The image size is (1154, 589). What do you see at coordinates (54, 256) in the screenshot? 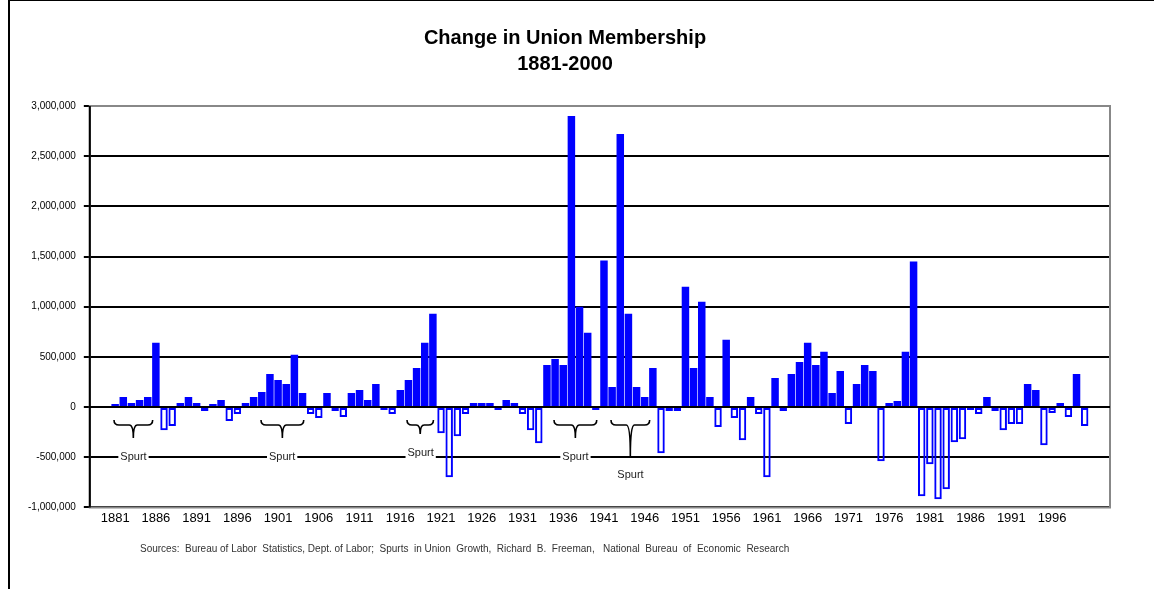
I see `y-tick-label: 1,500,000` at bounding box center [54, 256].